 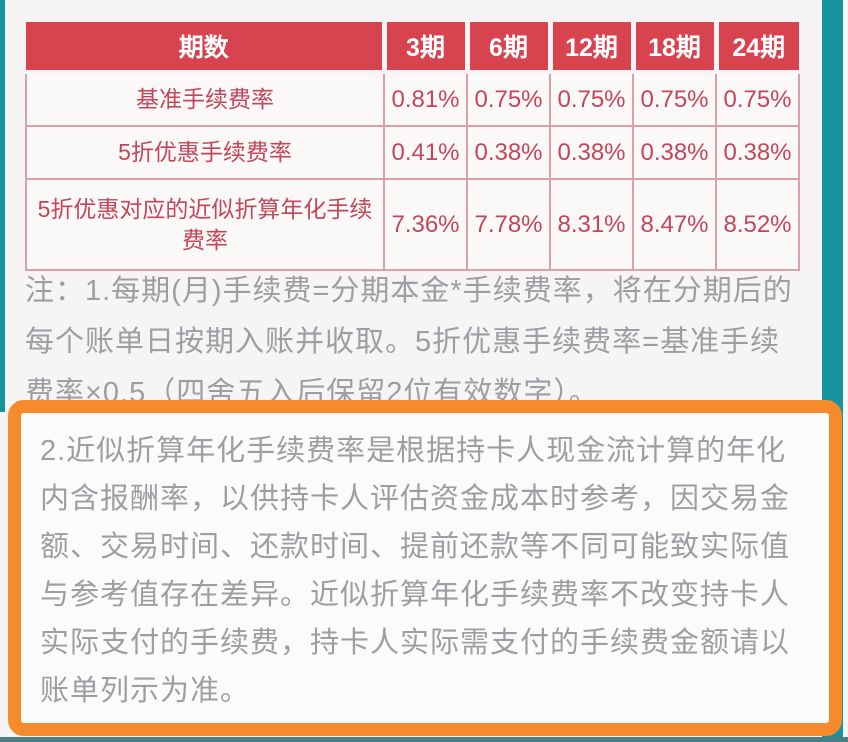 What do you see at coordinates (205, 224) in the screenshot?
I see `row-label-annualized-rate: 5折优惠对应的近似折算年化手续费率` at bounding box center [205, 224].